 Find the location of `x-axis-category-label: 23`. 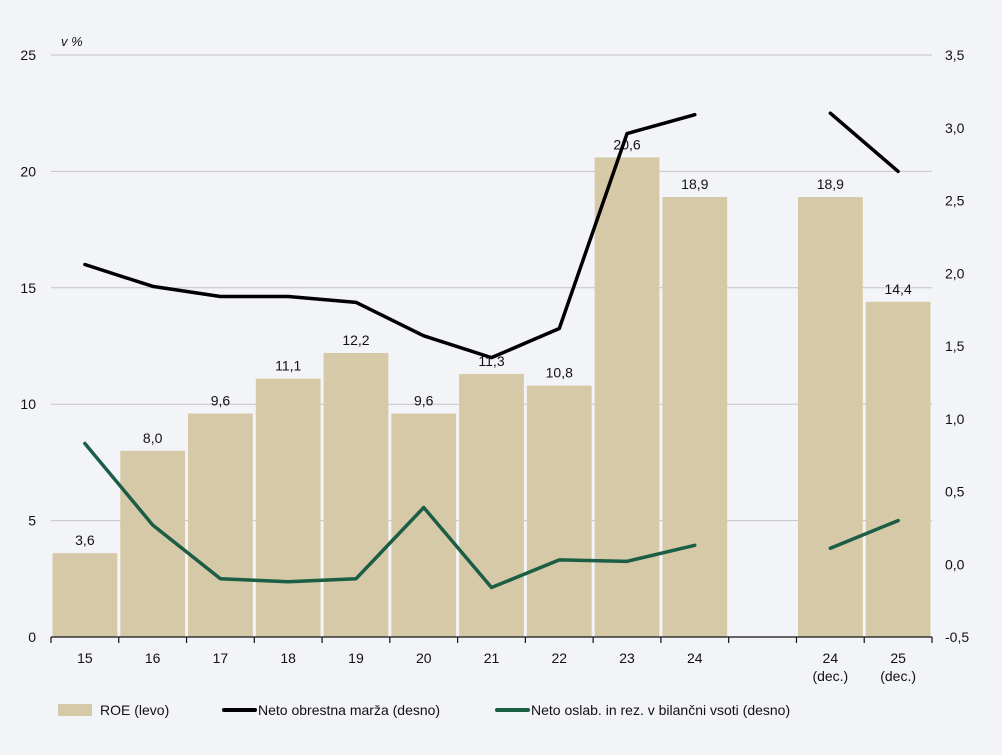

x-axis-category-label: 23 is located at coordinates (627, 658).